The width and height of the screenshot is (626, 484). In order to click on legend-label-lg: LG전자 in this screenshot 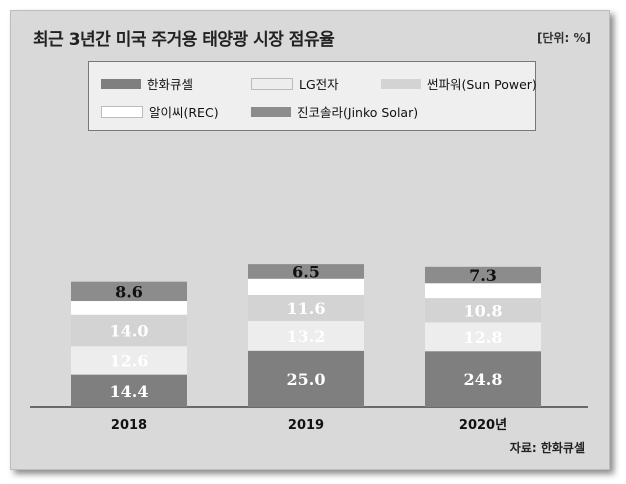, I will do `click(319, 84)`.